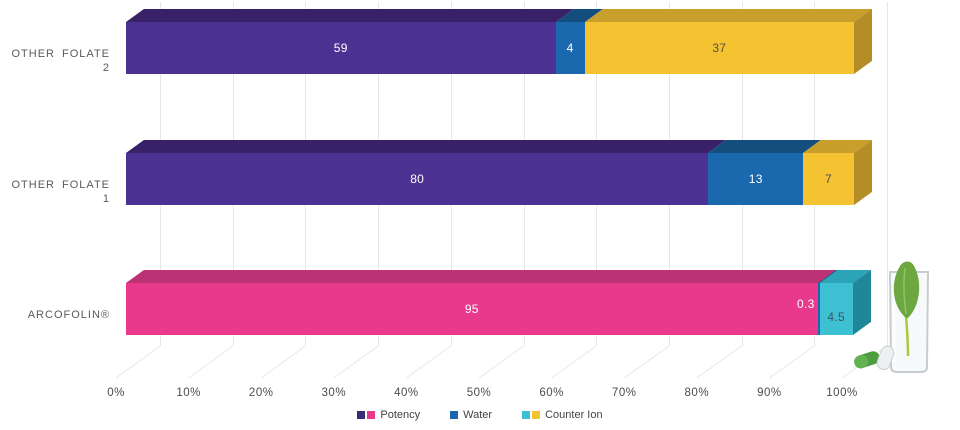 The height and width of the screenshot is (430, 960). Describe the element at coordinates (188, 393) in the screenshot. I see `x-tick-label: 10%` at that location.